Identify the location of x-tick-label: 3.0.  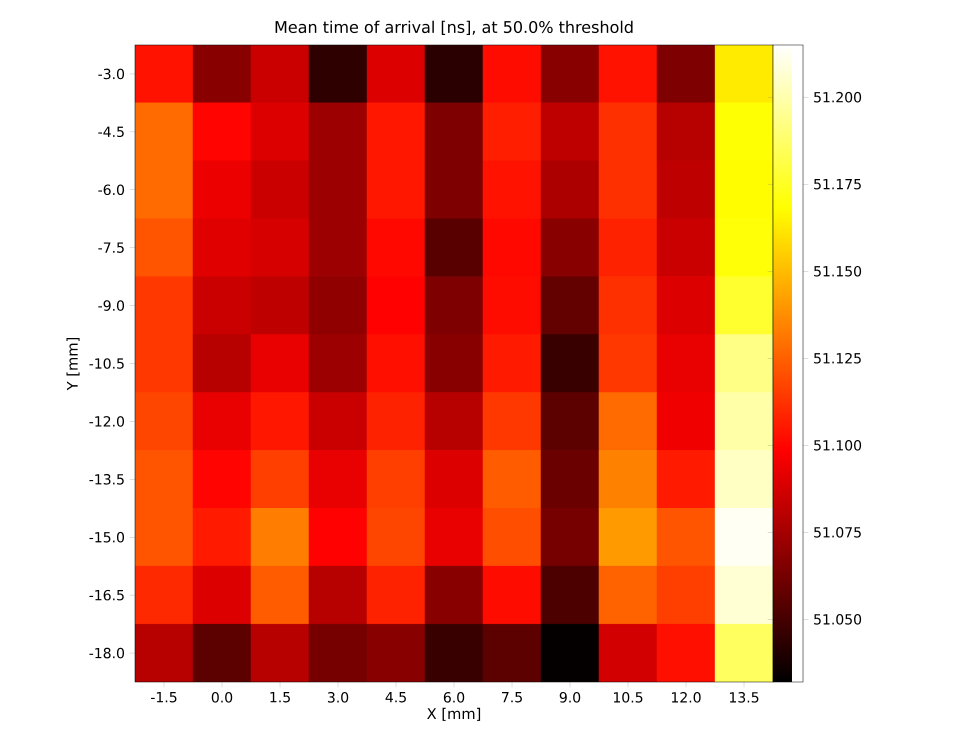
(338, 697).